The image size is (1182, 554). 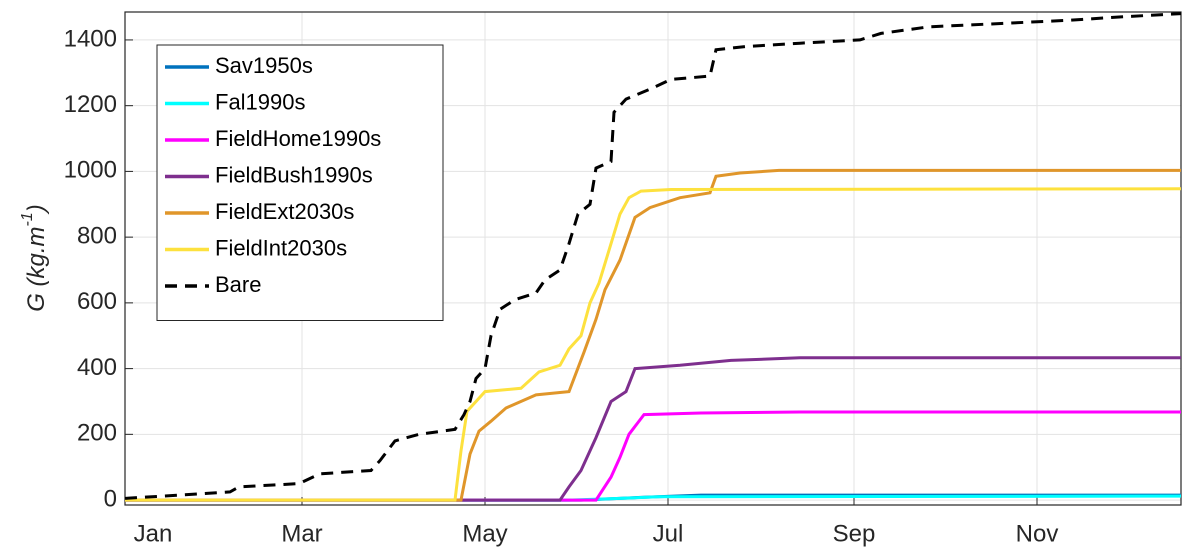 What do you see at coordinates (668, 533) in the screenshot?
I see `x-tick-label: Jul` at bounding box center [668, 533].